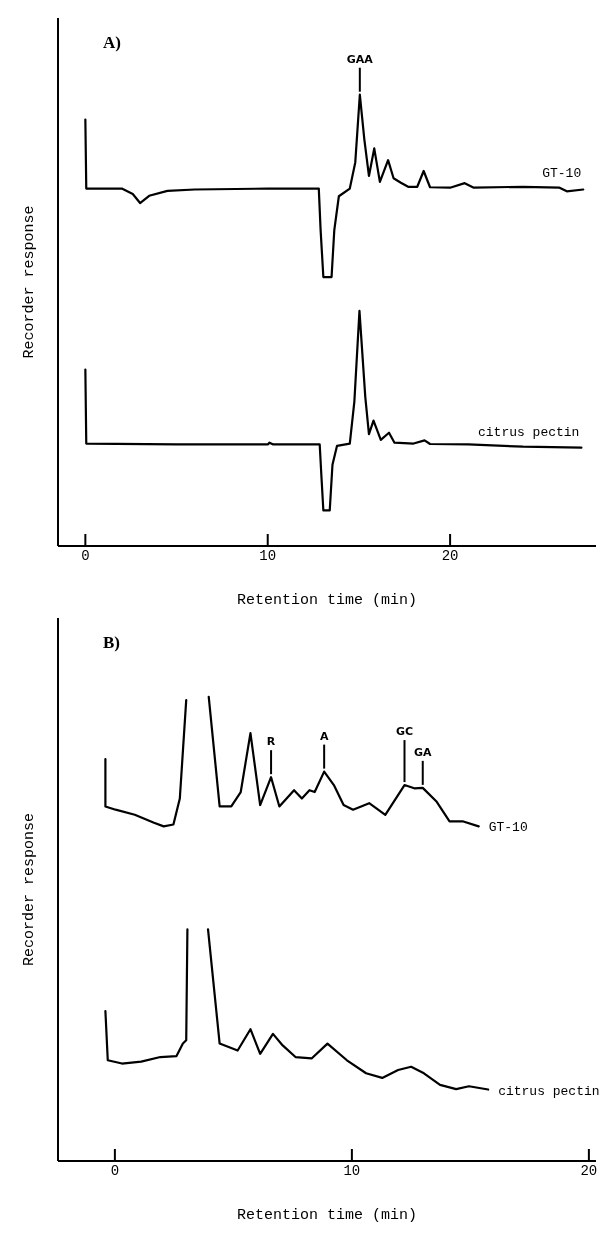 The width and height of the screenshot is (614, 1243). What do you see at coordinates (271, 742) in the screenshot?
I see `annotation: R` at bounding box center [271, 742].